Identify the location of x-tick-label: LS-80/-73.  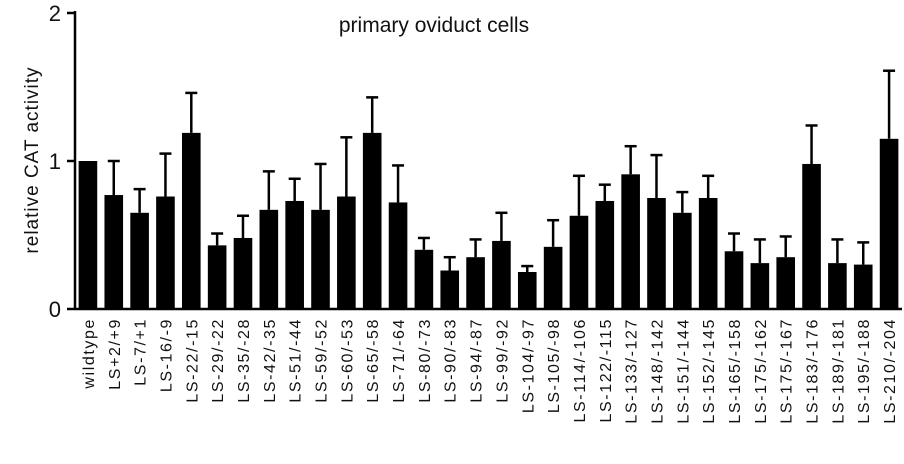
(425, 360).